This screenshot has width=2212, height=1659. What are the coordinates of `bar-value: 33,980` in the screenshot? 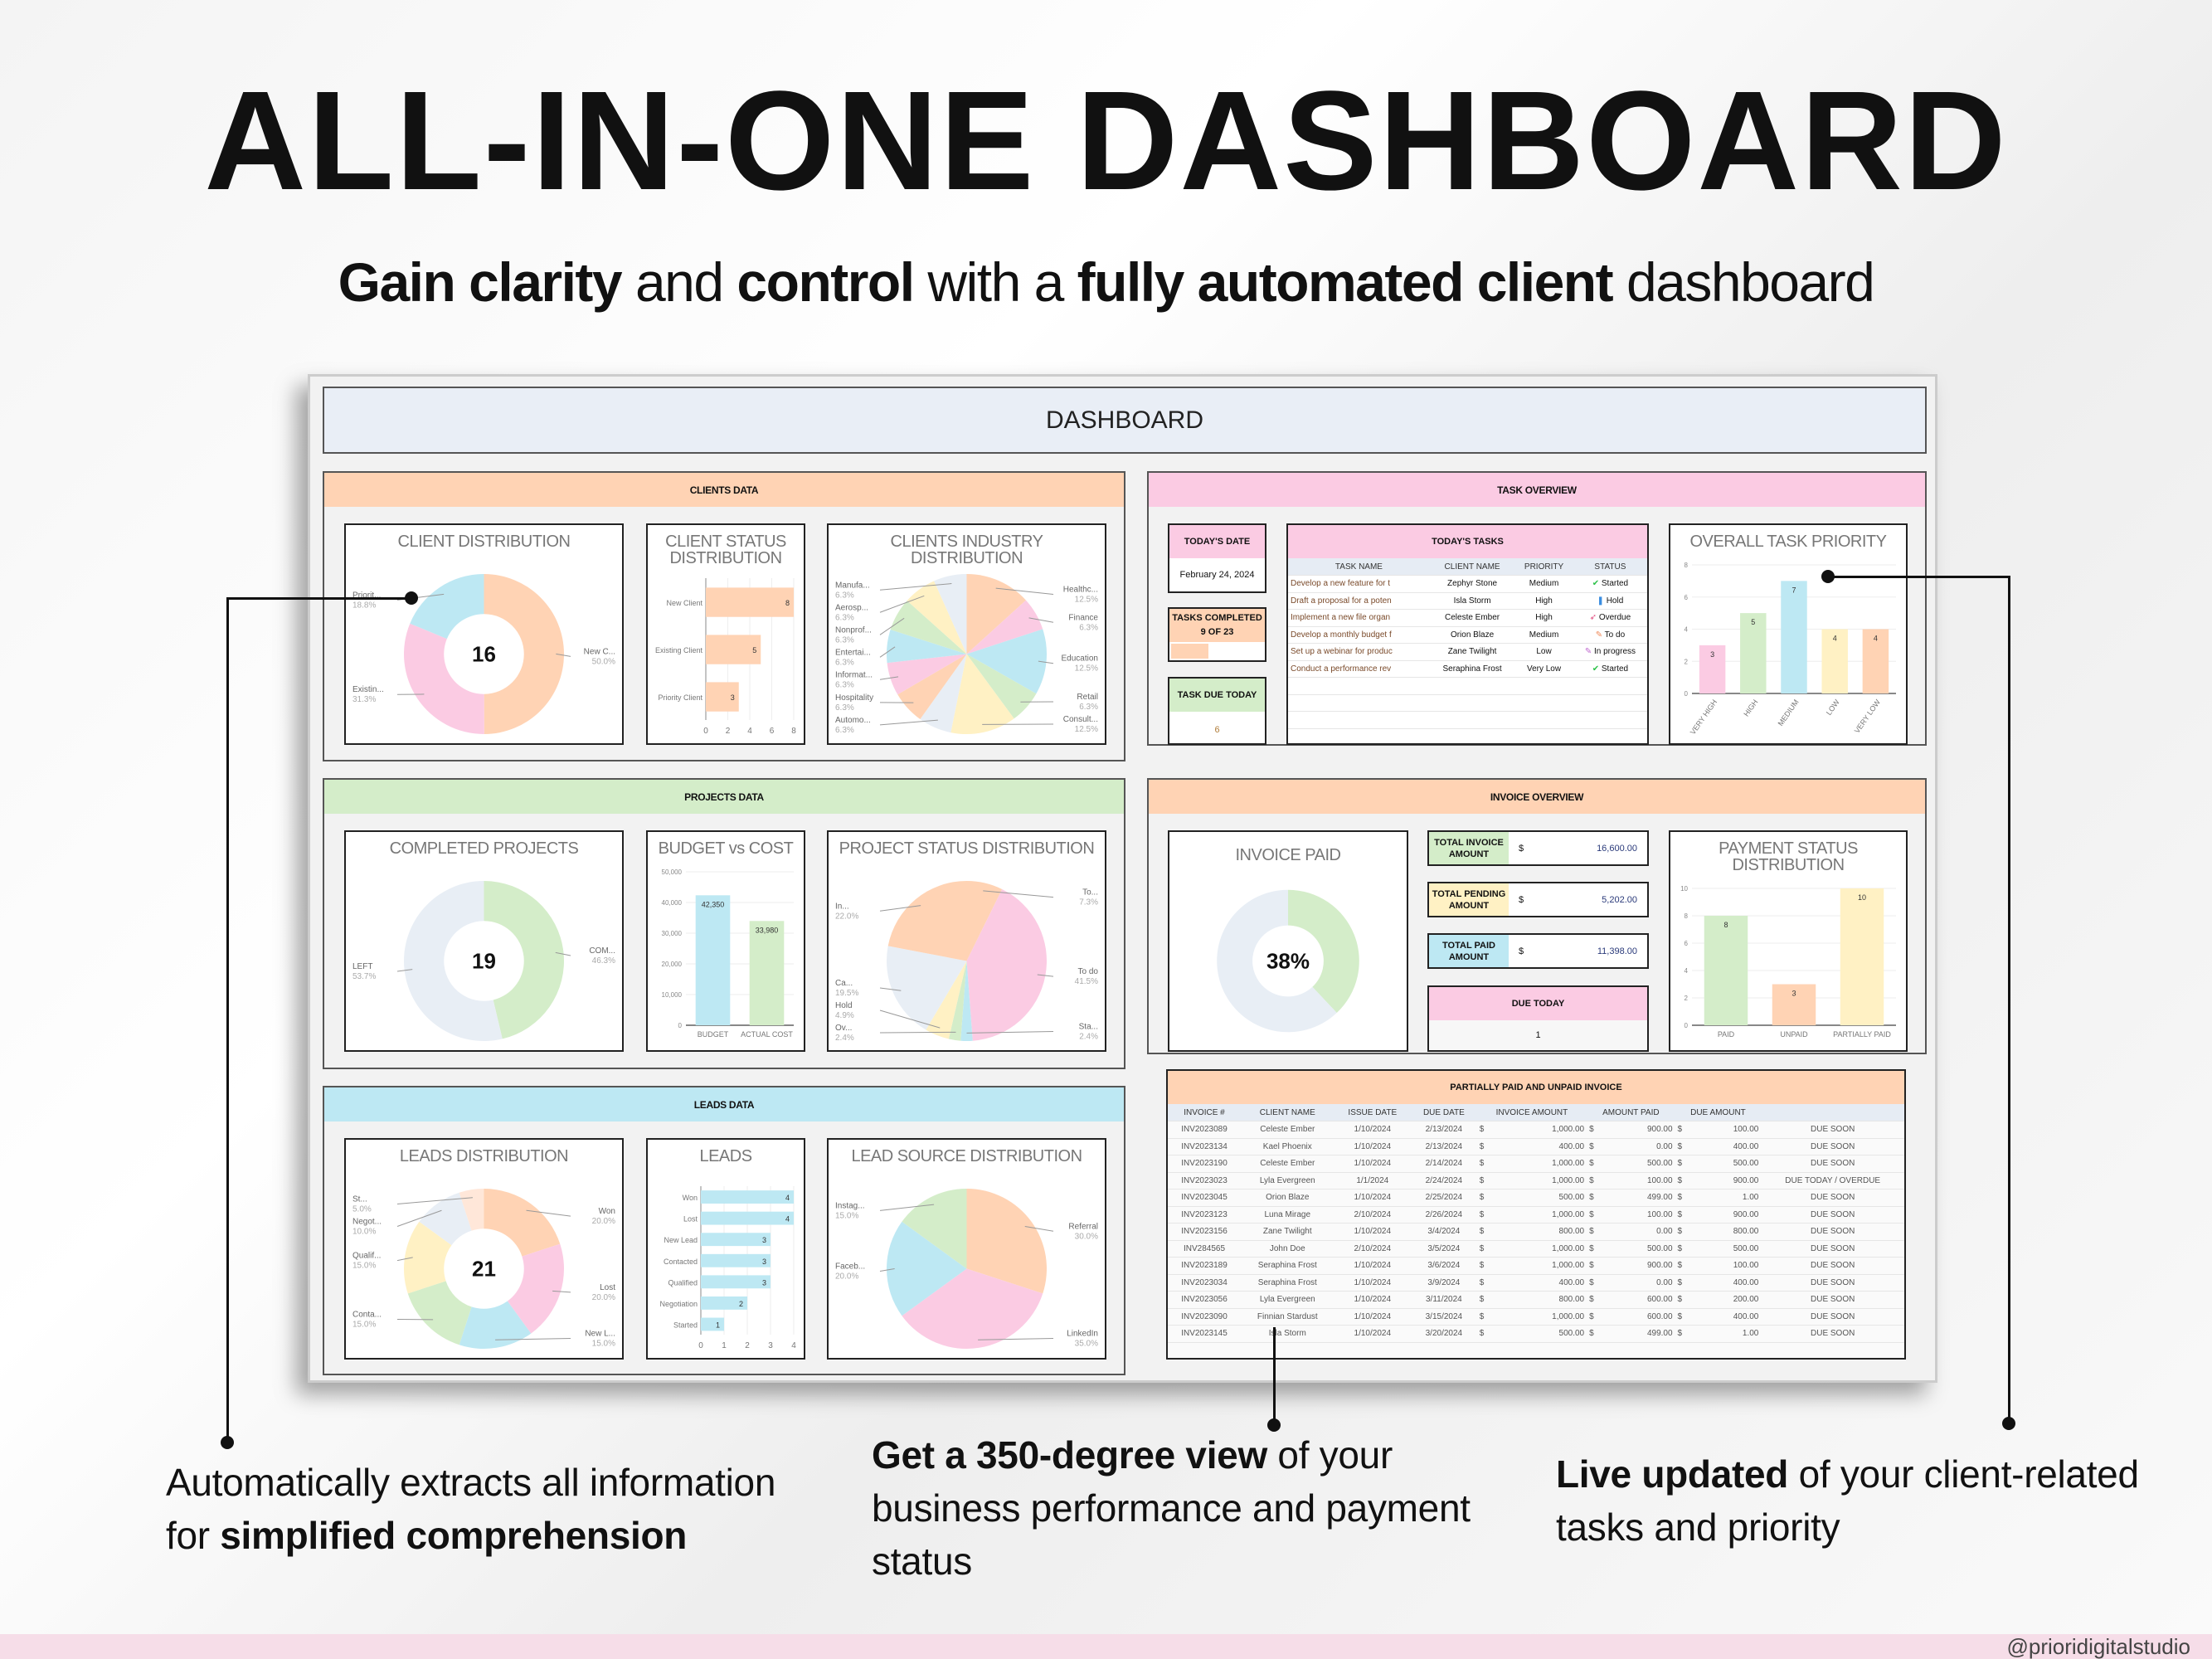 It's located at (767, 930).